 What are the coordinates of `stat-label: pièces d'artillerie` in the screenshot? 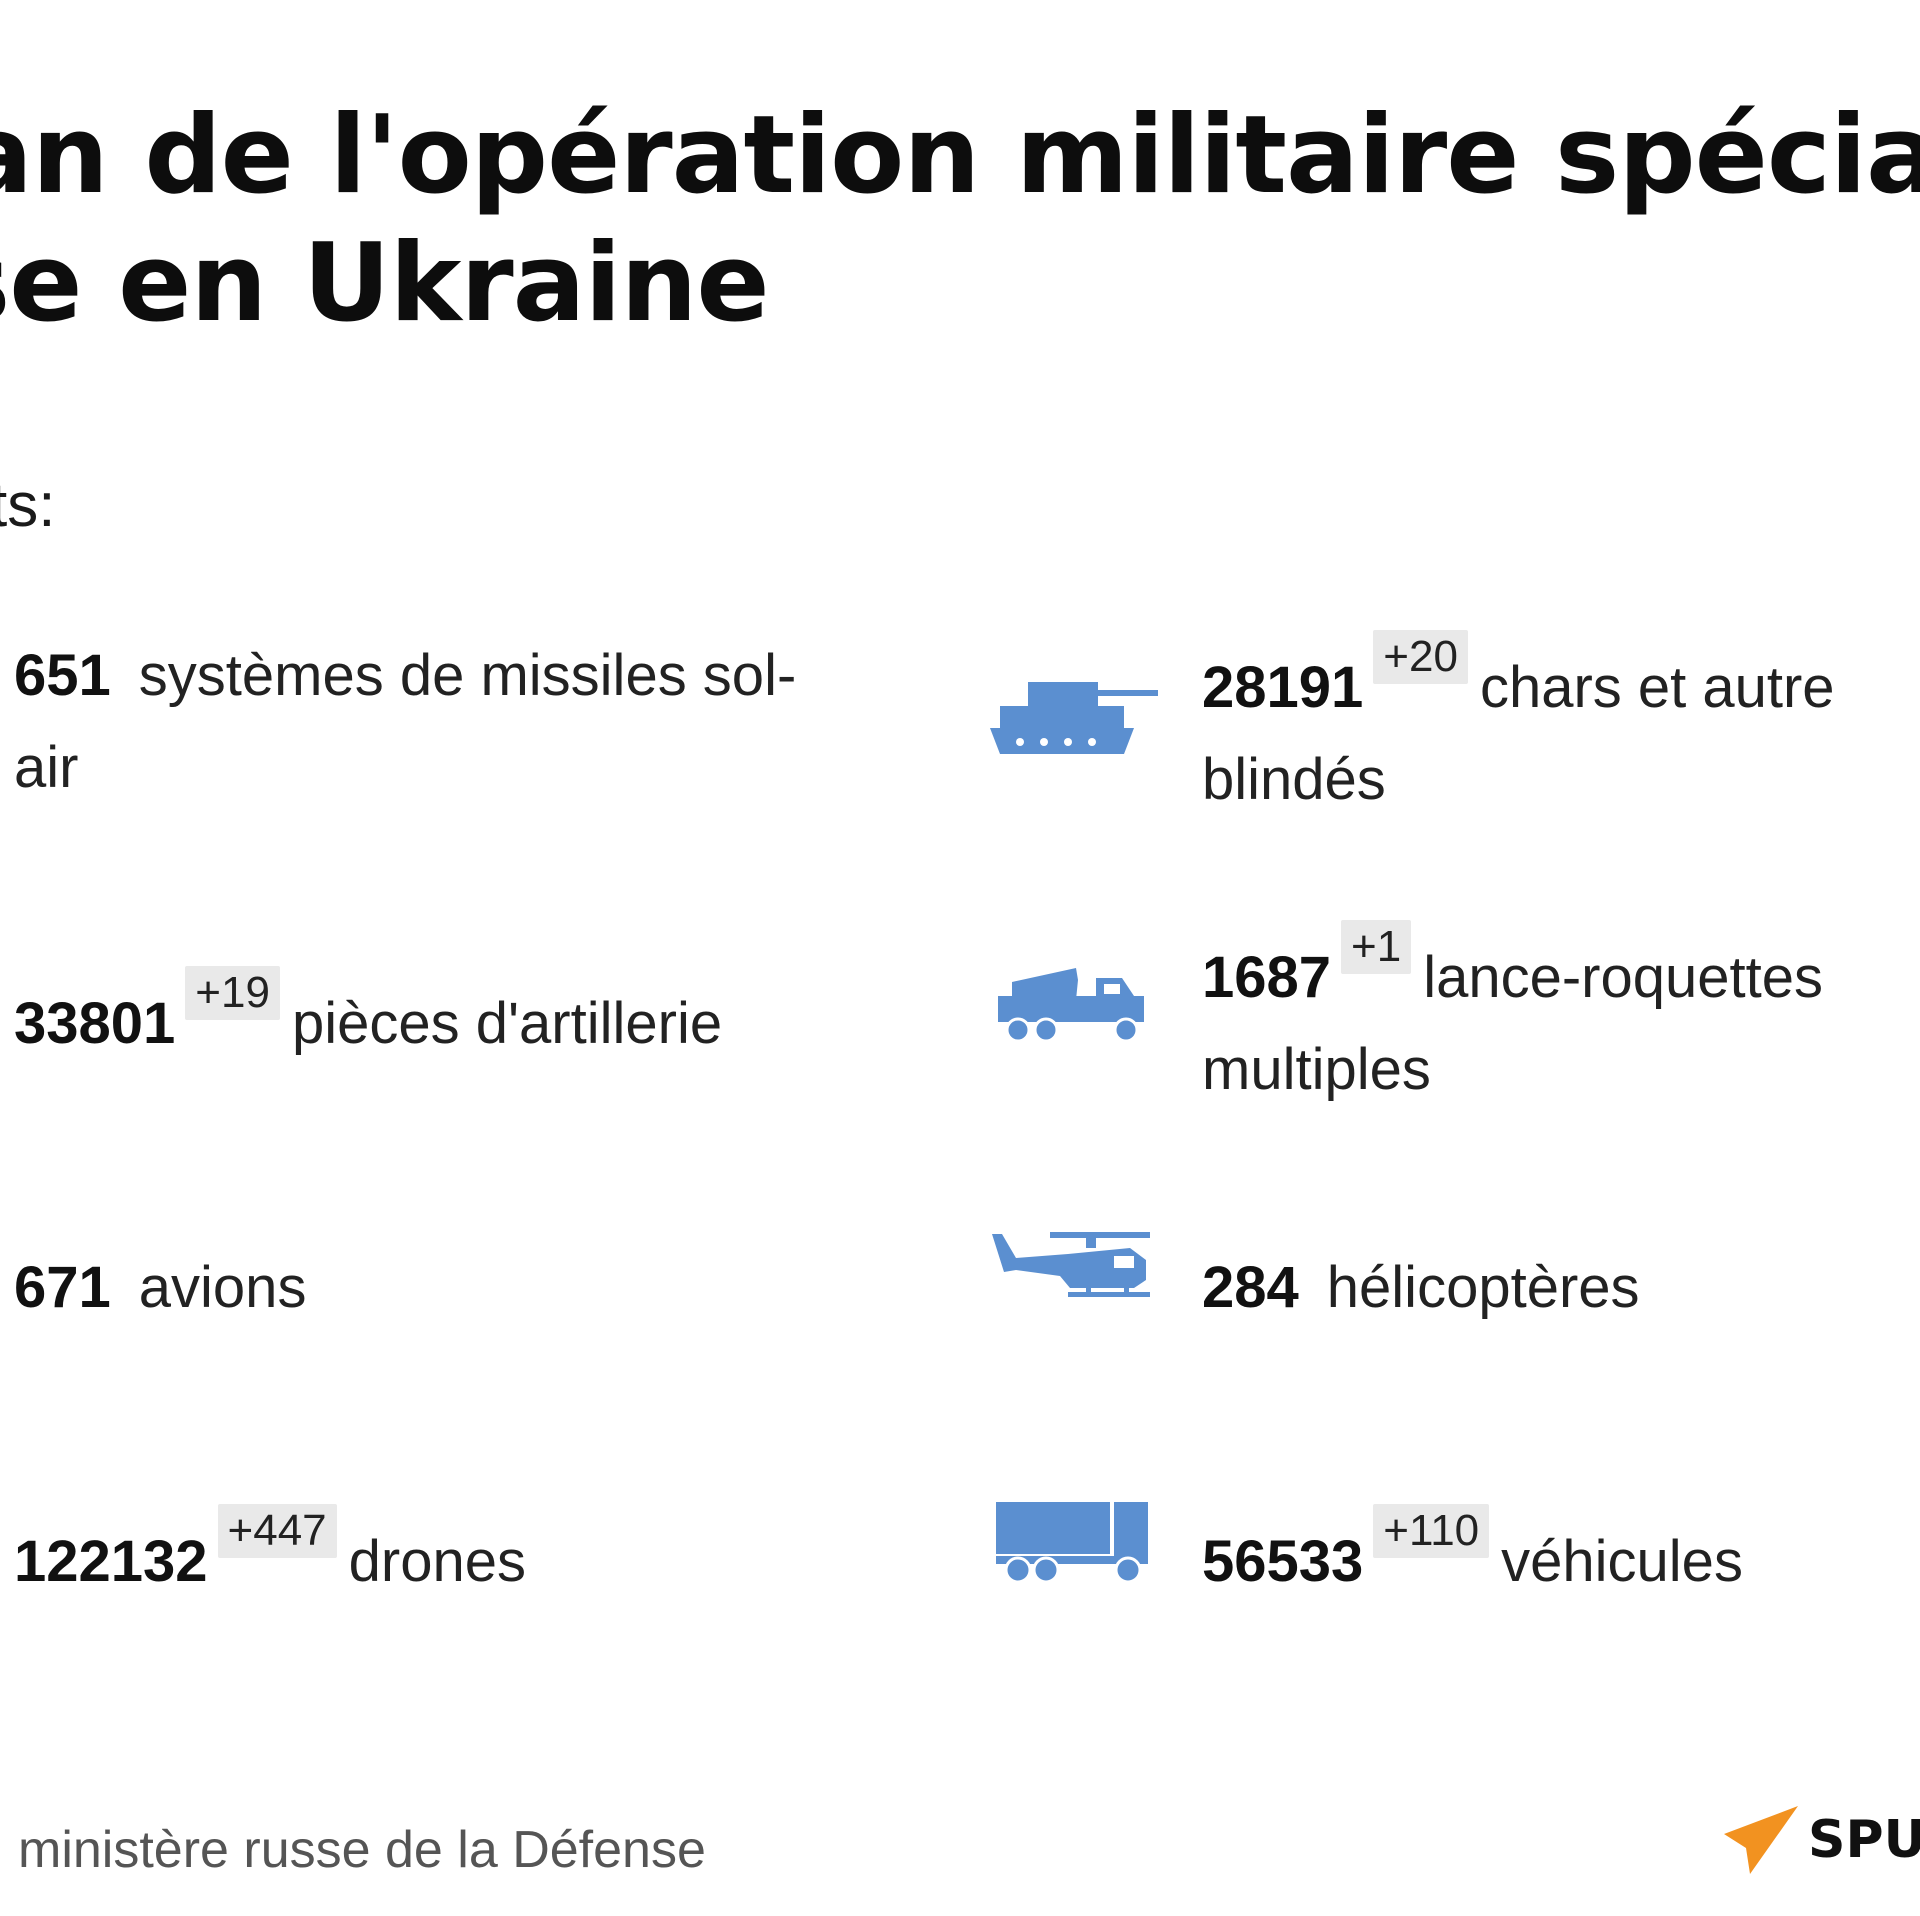 It's located at (507, 1023).